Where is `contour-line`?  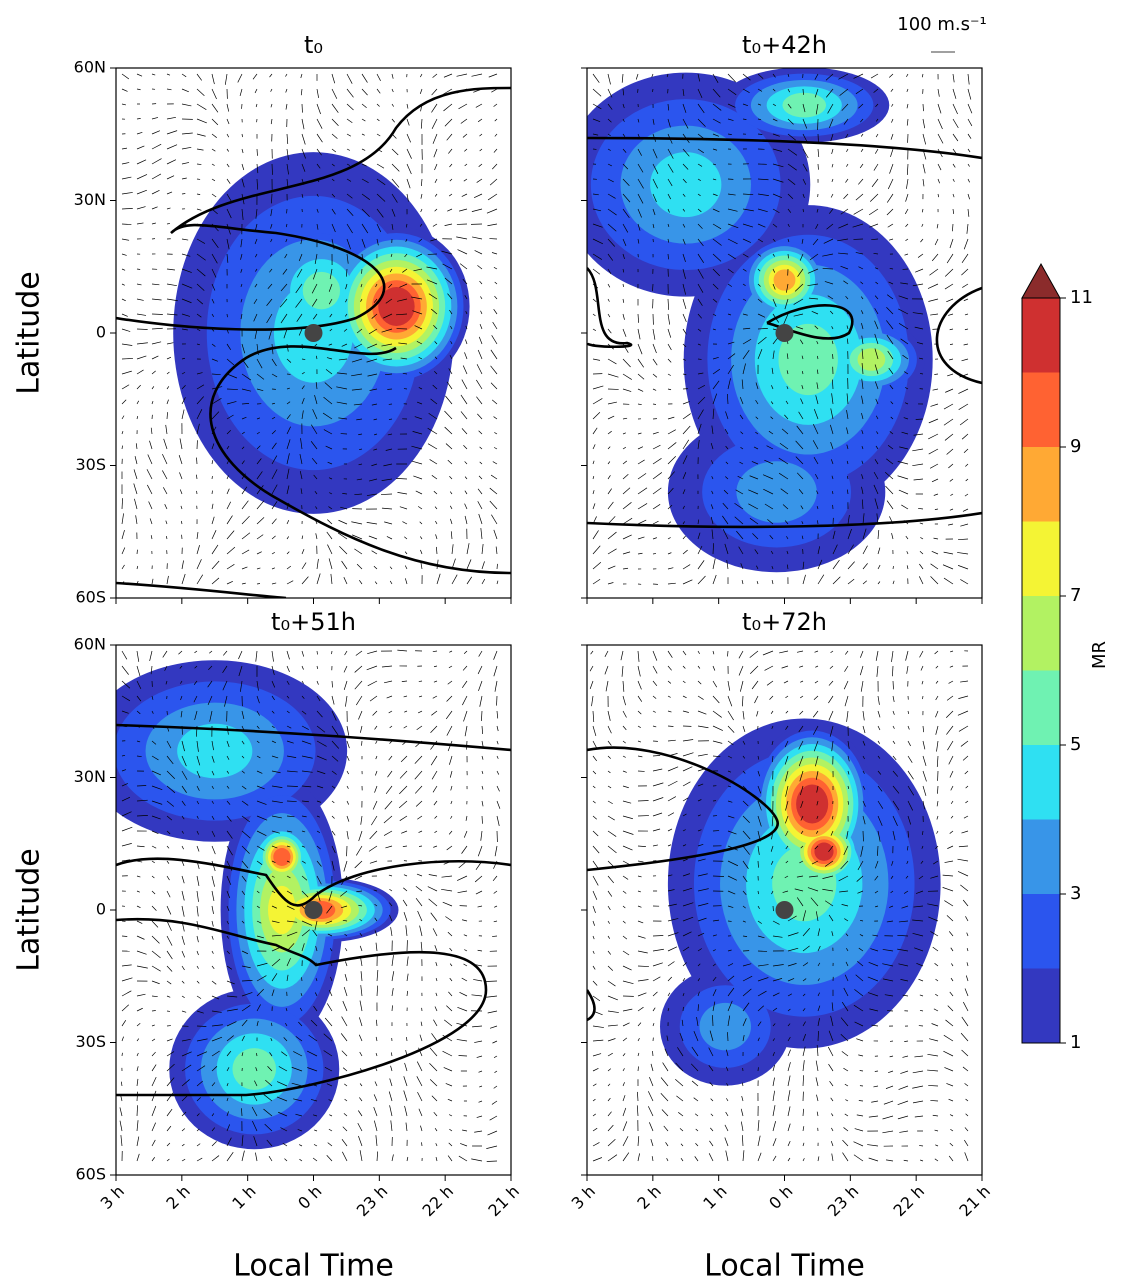 contour-line is located at coordinates (591, 1005).